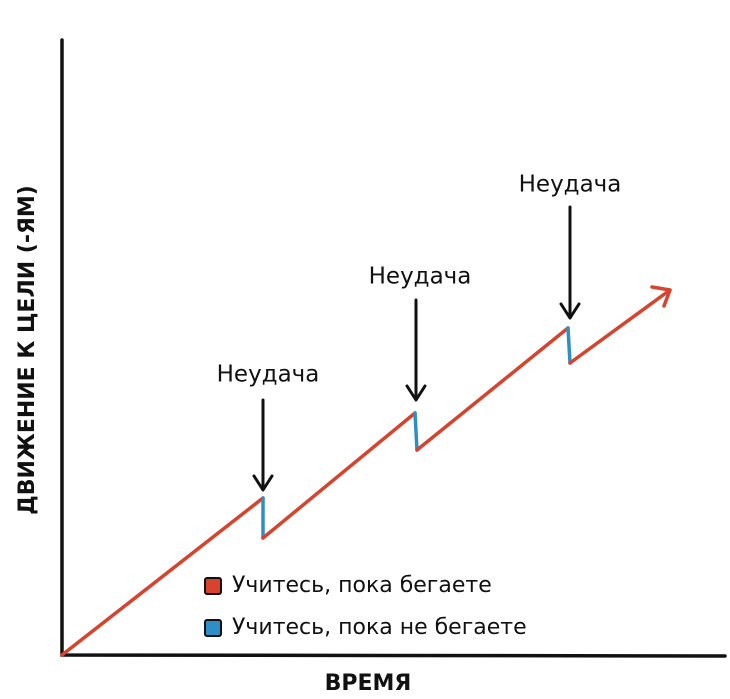  Describe the element at coordinates (379, 627) in the screenshot. I see `legend-label: Учитесь, пока не бегаете` at that location.